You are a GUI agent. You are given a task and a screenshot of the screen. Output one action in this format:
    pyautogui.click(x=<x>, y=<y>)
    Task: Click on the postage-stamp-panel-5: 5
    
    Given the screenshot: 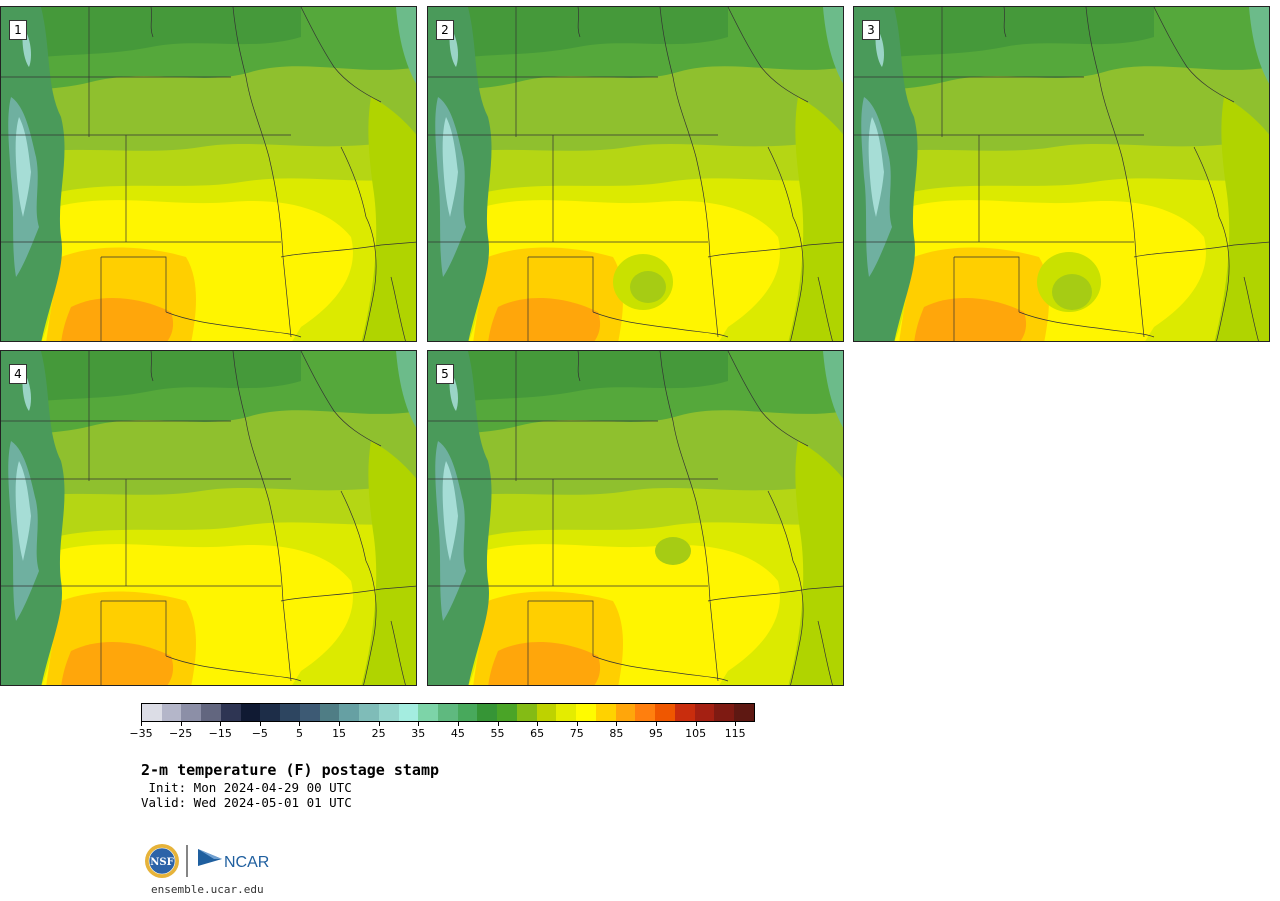 What is the action you would take?
    pyautogui.click(x=635, y=518)
    